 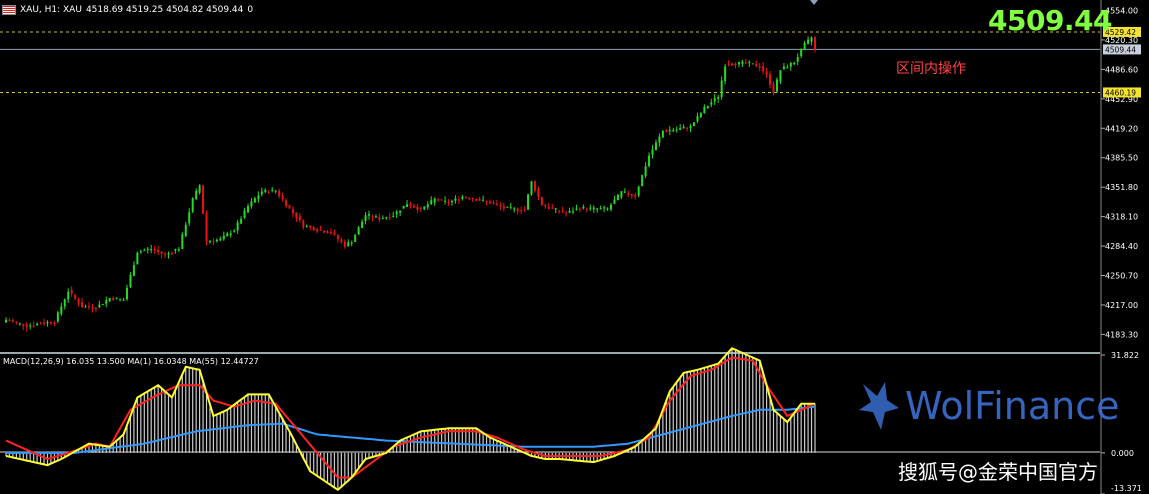 I want to click on price-tick-label: 4520.30, so click(x=1121, y=40).